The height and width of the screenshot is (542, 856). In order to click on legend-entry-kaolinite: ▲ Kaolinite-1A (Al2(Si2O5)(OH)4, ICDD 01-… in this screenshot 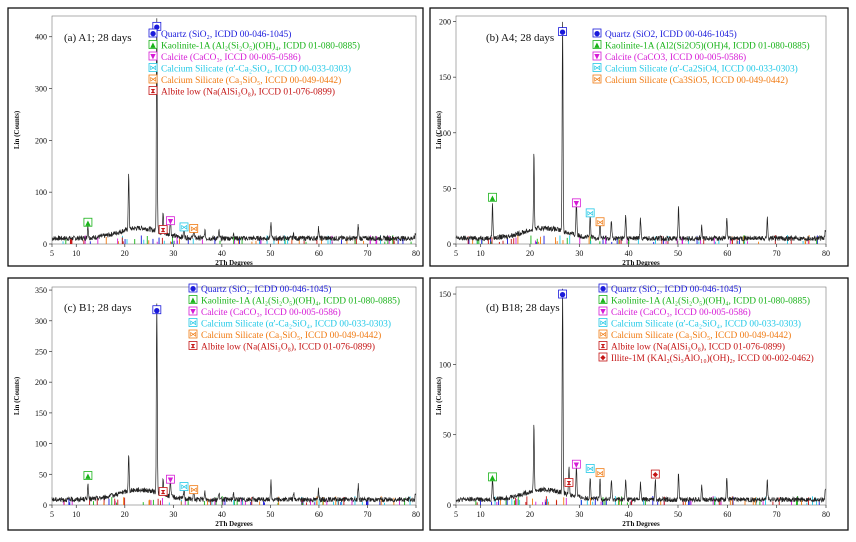, I will do `click(701, 46)`.